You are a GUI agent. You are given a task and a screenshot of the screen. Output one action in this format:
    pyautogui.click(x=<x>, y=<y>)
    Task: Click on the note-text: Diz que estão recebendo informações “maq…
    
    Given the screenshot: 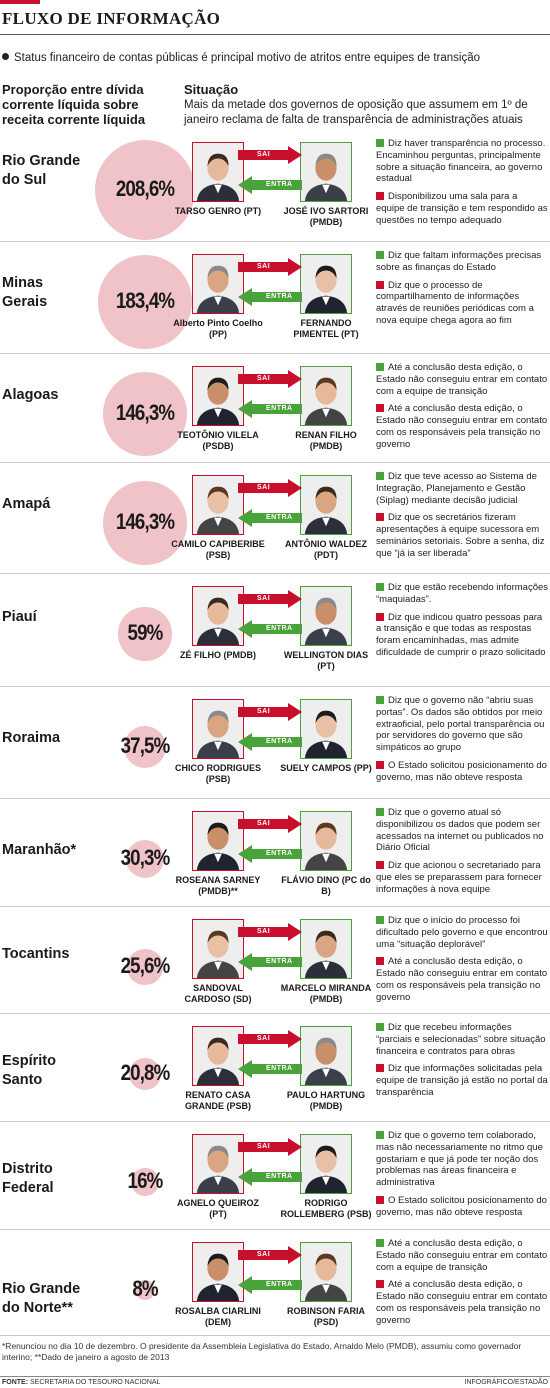 What is the action you would take?
    pyautogui.click(x=462, y=593)
    